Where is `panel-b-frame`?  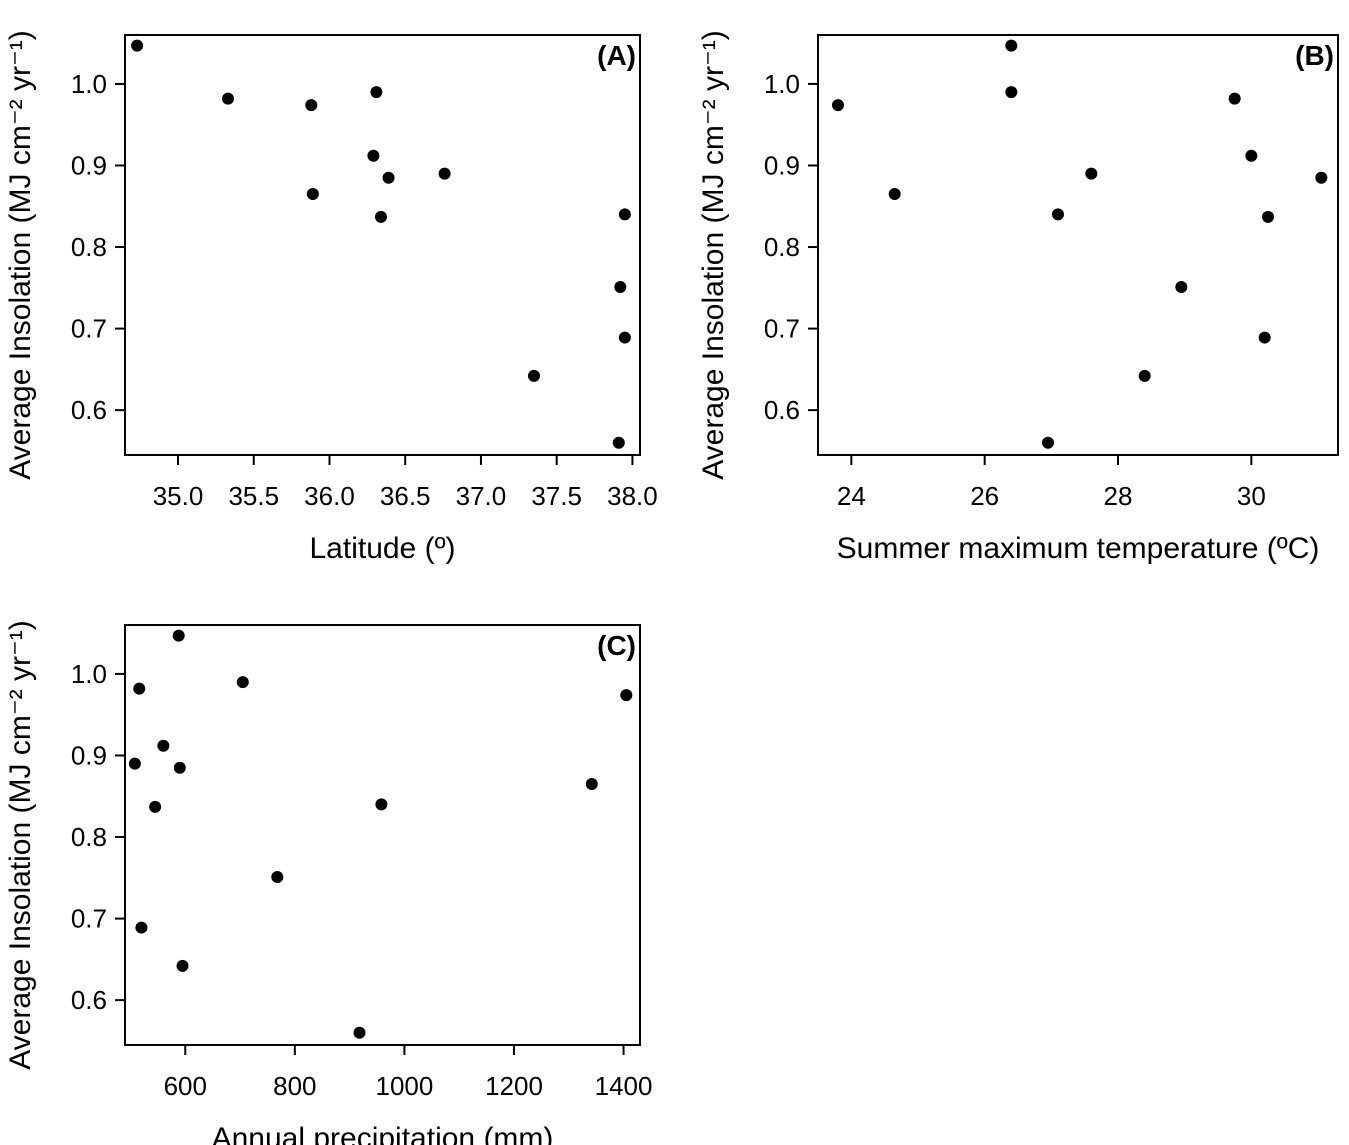 panel-b-frame is located at coordinates (1078, 245).